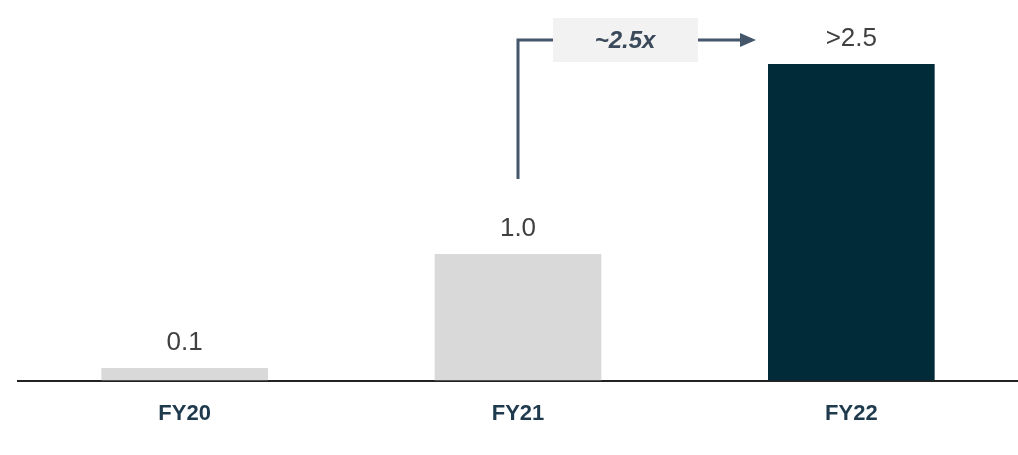 The width and height of the screenshot is (1018, 455). I want to click on data-label: 0.1, so click(184, 341).